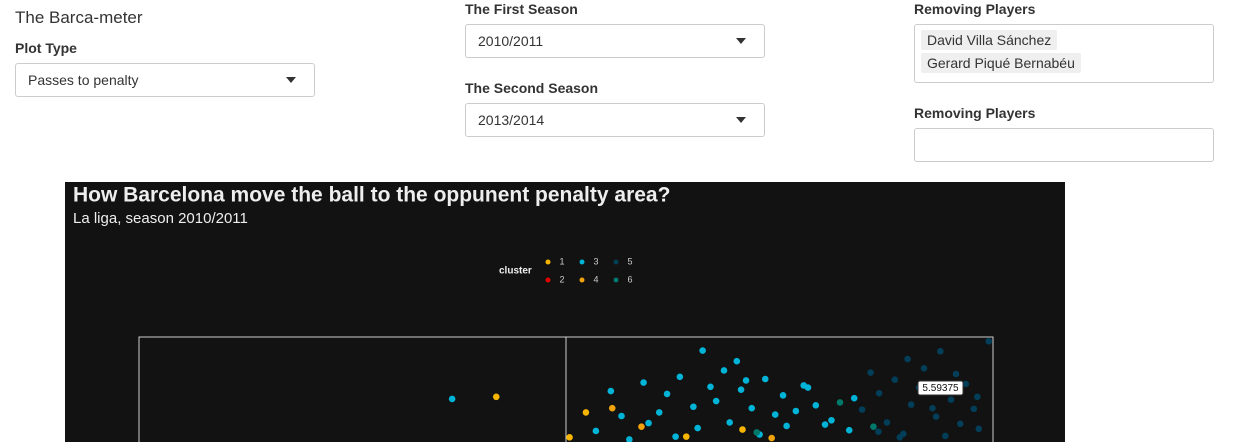 This screenshot has width=1245, height=442. Describe the element at coordinates (629, 261) in the screenshot. I see `legend-label: 5` at that location.